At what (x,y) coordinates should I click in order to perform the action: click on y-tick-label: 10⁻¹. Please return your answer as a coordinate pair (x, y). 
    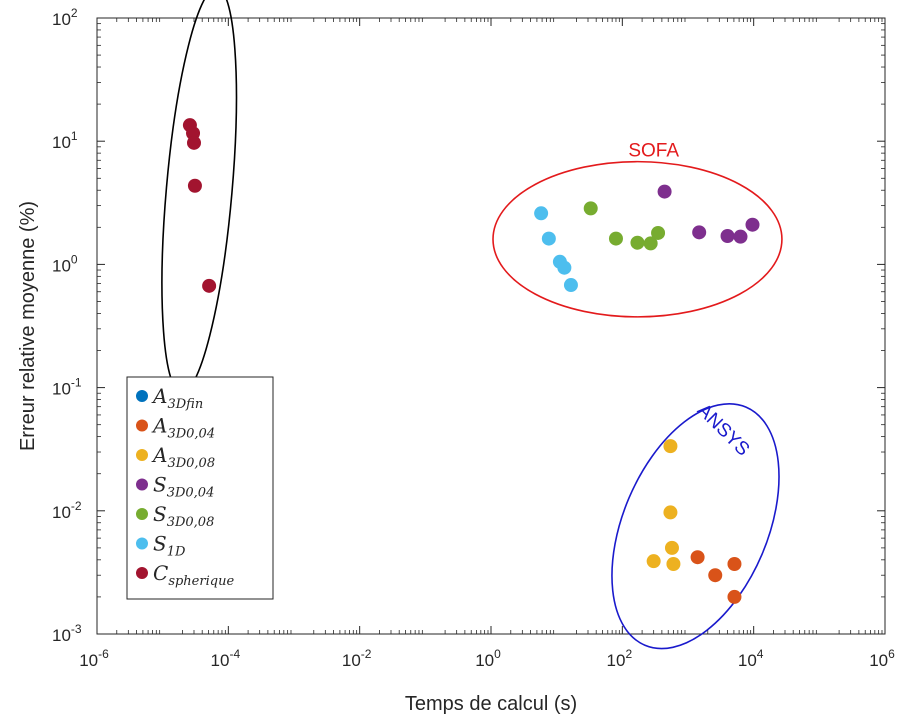
    Looking at the image, I should click on (67, 387).